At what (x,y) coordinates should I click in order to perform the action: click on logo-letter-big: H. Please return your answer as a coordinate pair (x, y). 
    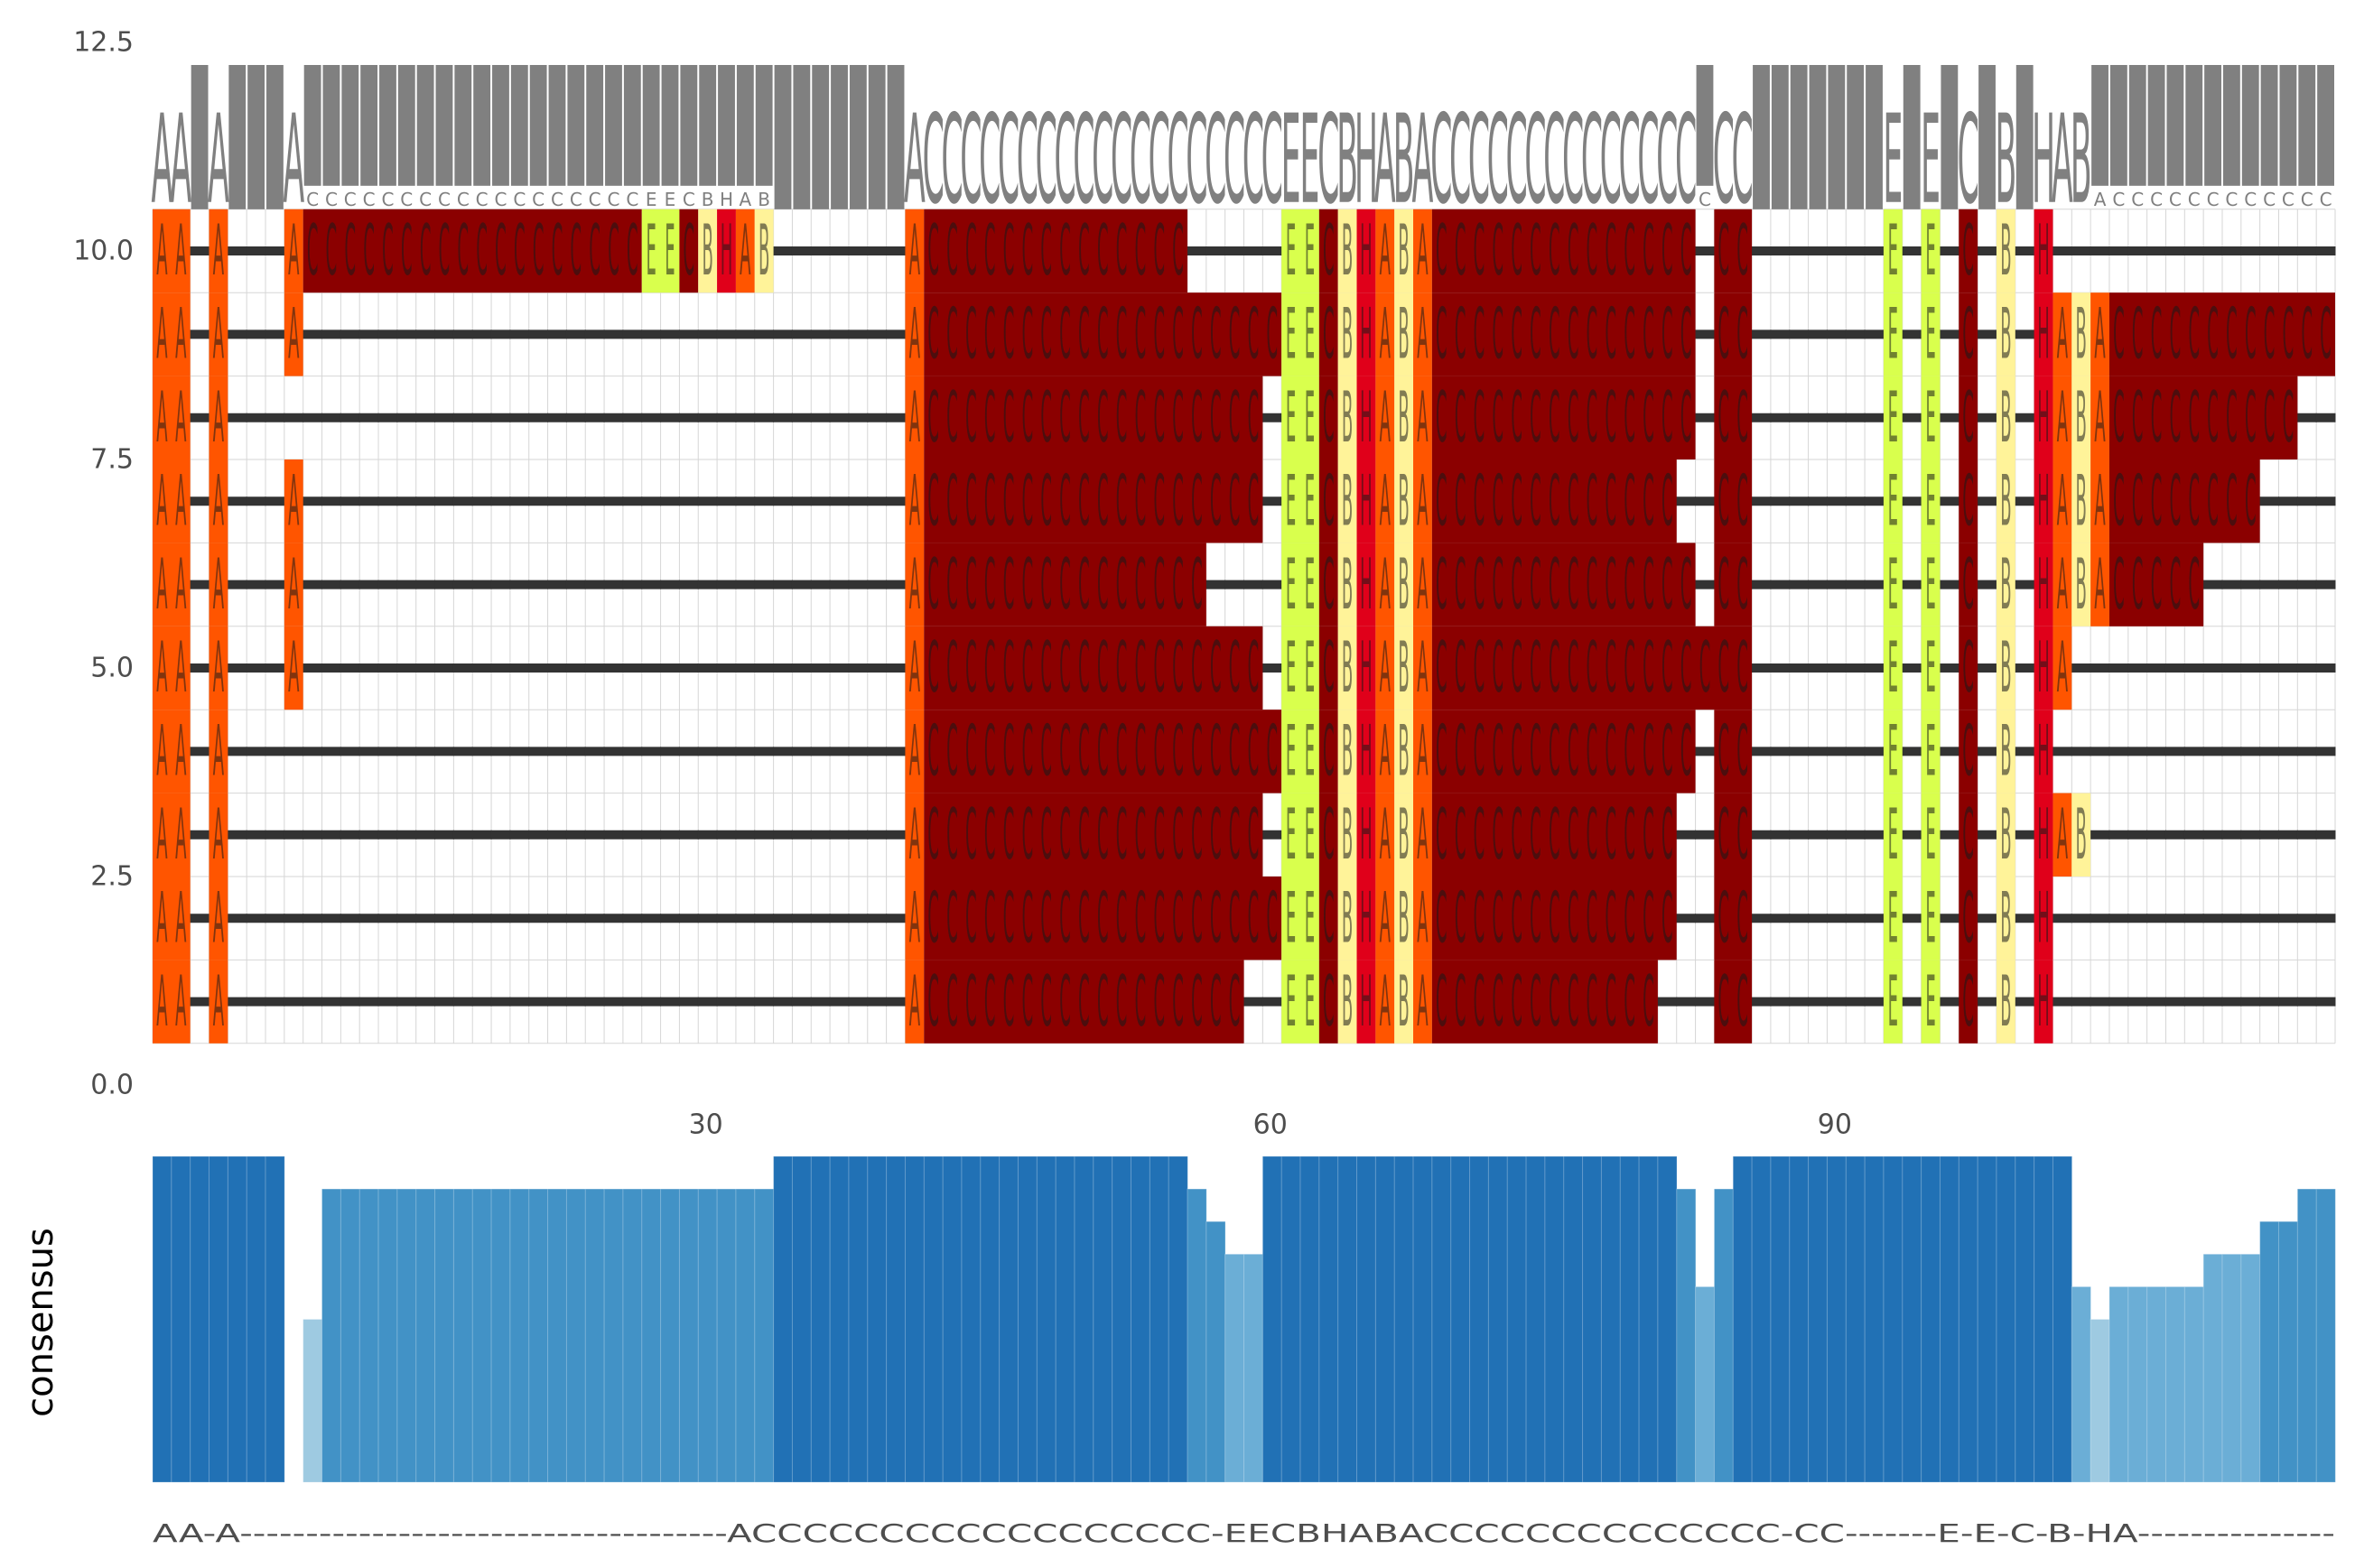
    Looking at the image, I should click on (2043, 160).